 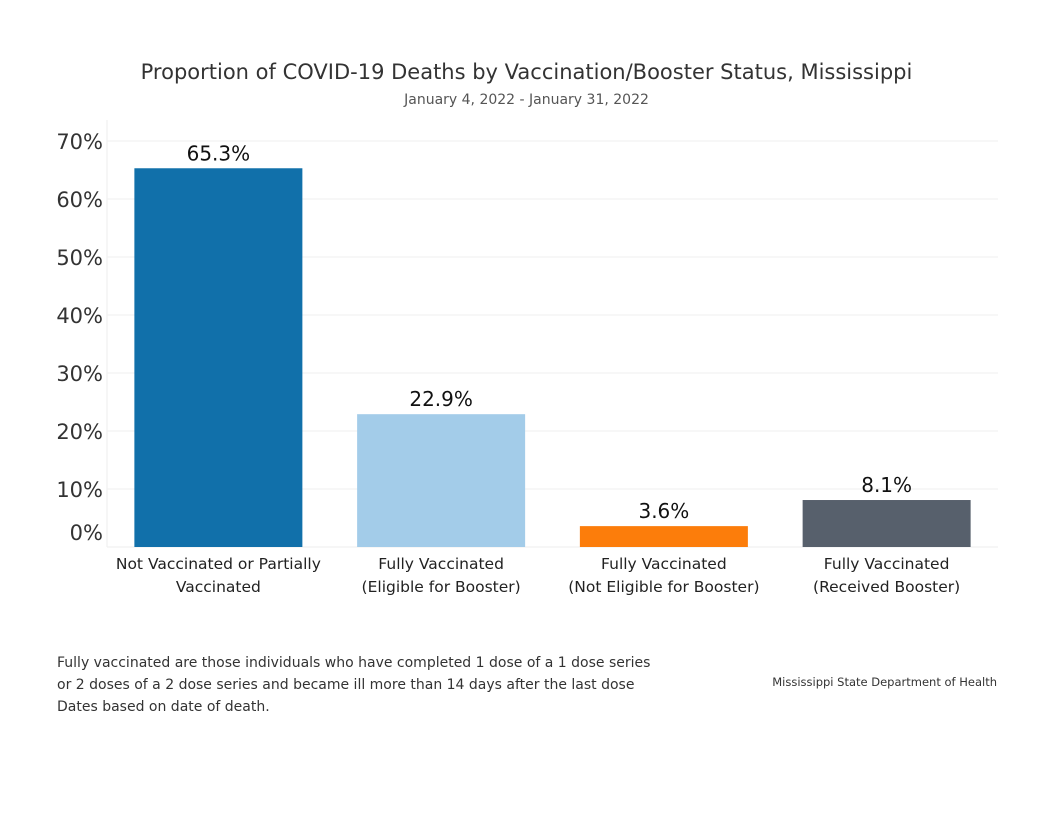 What do you see at coordinates (441, 587) in the screenshot?
I see `x-tick-label: (Eligible for Booster)` at bounding box center [441, 587].